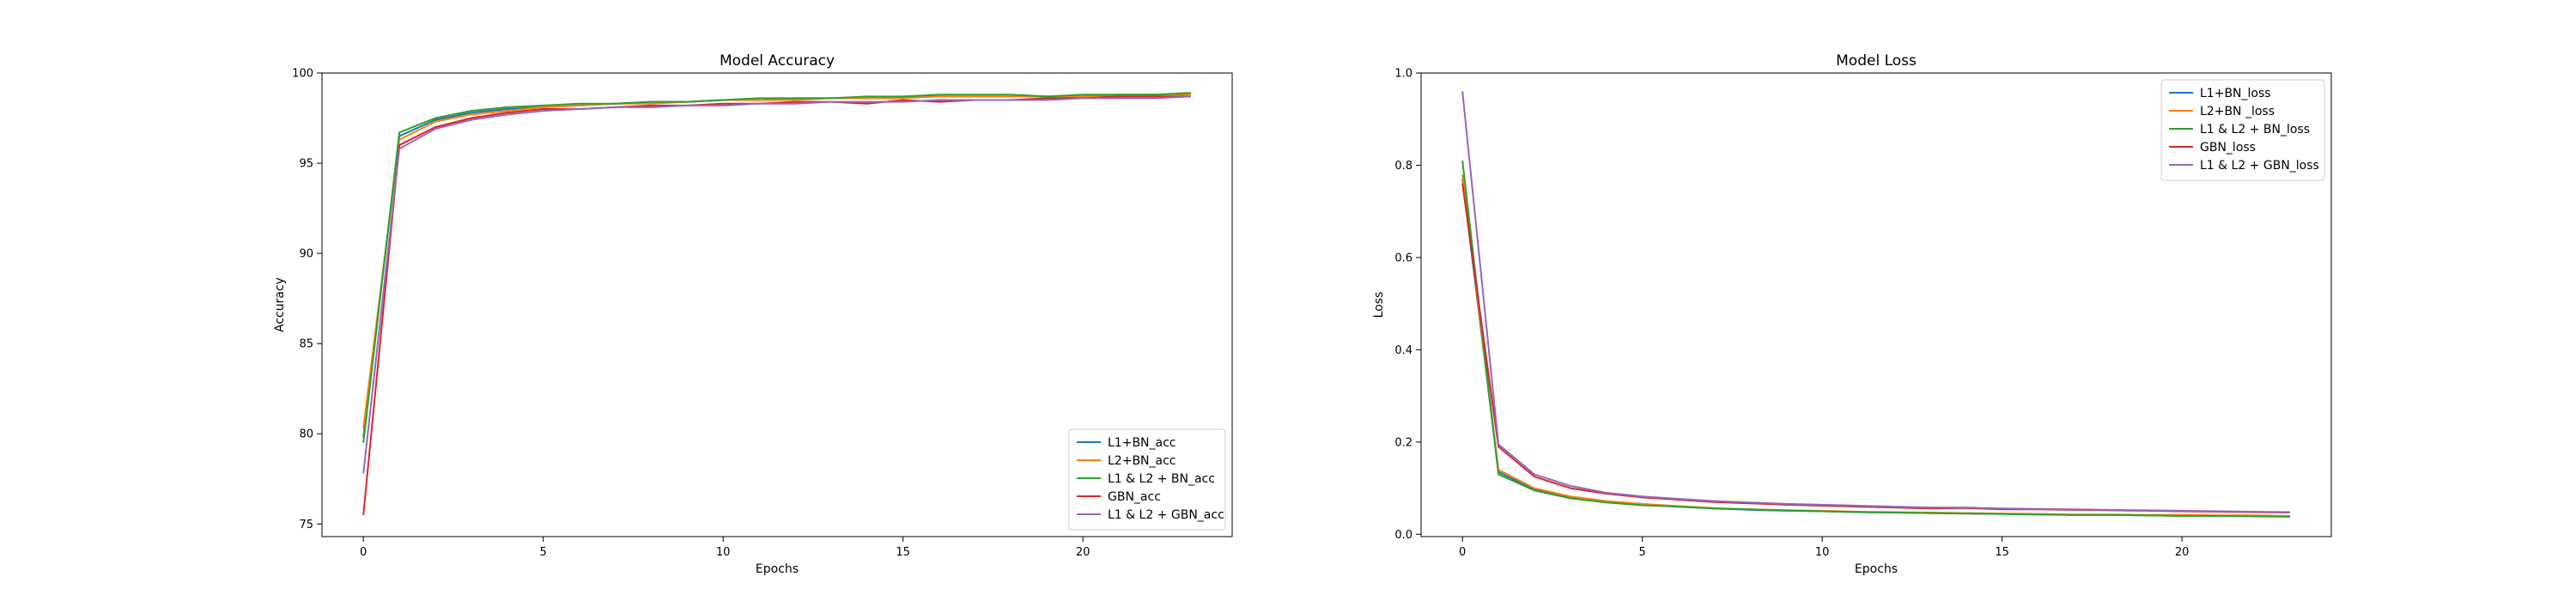 The image size is (2576, 601). Describe the element at coordinates (1404, 351) in the screenshot. I see `y-tick-label: 0.4` at that location.